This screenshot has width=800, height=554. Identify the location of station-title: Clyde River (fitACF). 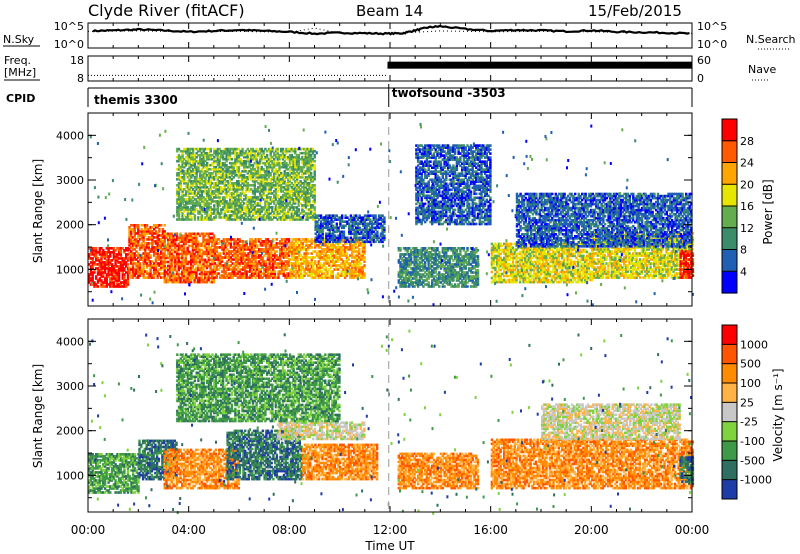
(166, 10).